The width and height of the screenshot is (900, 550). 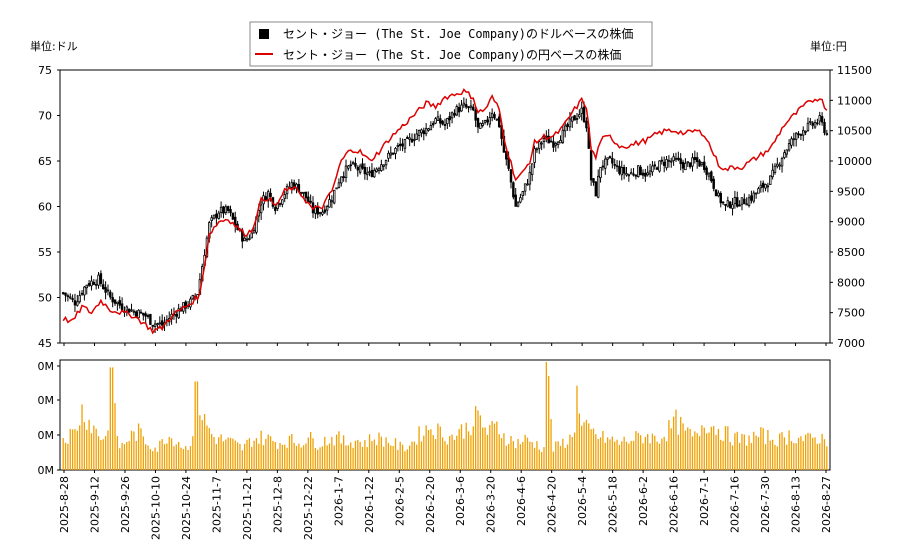 What do you see at coordinates (45, 252) in the screenshot?
I see `usd-tick-label: 55` at bounding box center [45, 252].